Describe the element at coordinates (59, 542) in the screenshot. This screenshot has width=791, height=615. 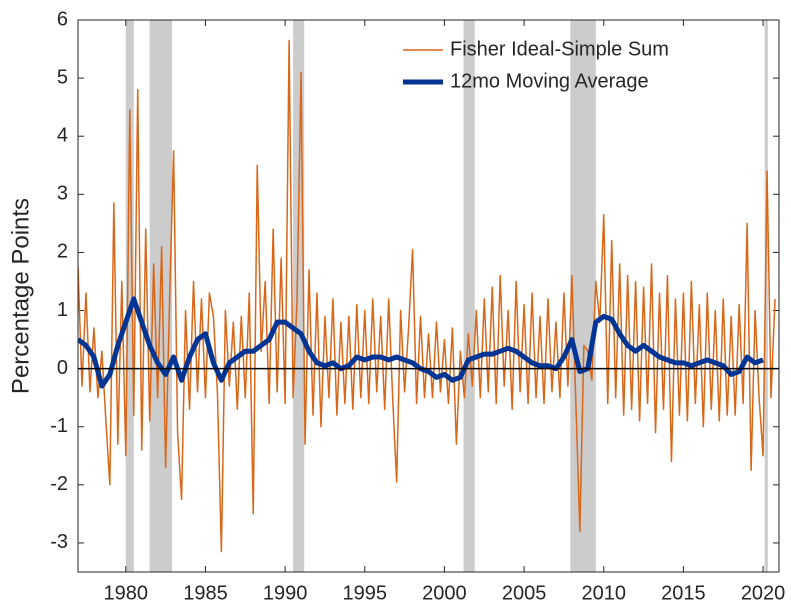
I see `y-tick-label: -3` at that location.